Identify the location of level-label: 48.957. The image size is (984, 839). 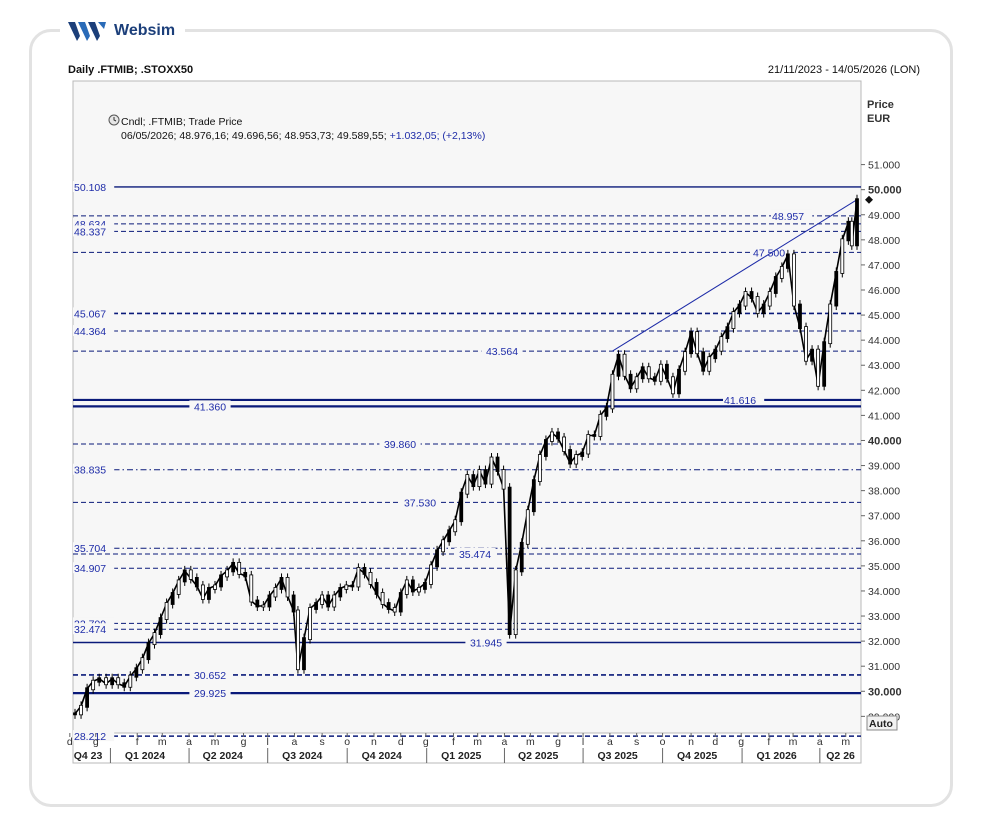
(788, 217).